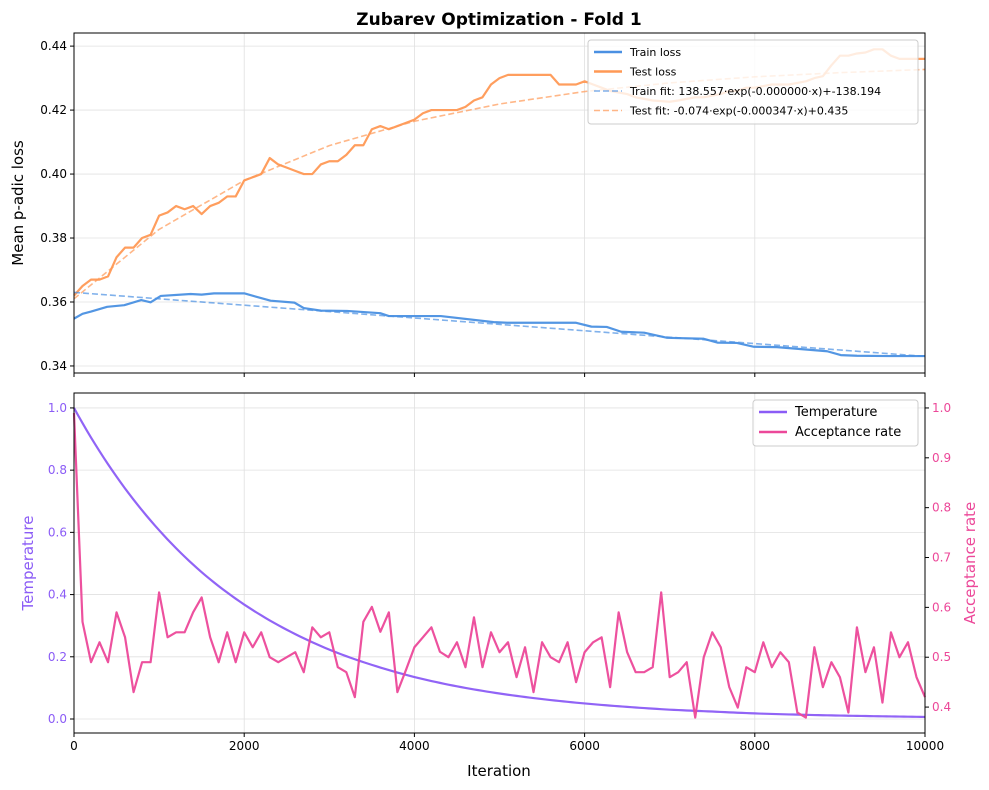 This screenshot has width=989, height=790. I want to click on bottom-y-axis-label: Temperature, so click(28, 563).